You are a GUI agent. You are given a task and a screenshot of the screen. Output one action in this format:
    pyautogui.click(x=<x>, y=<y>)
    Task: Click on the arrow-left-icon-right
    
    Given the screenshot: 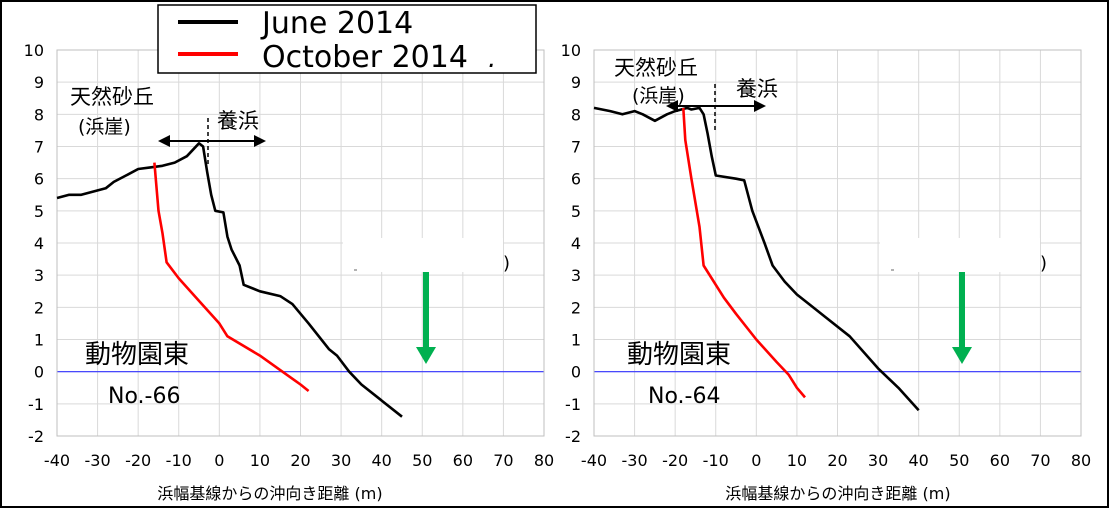 What is the action you would take?
    pyautogui.click(x=672, y=106)
    